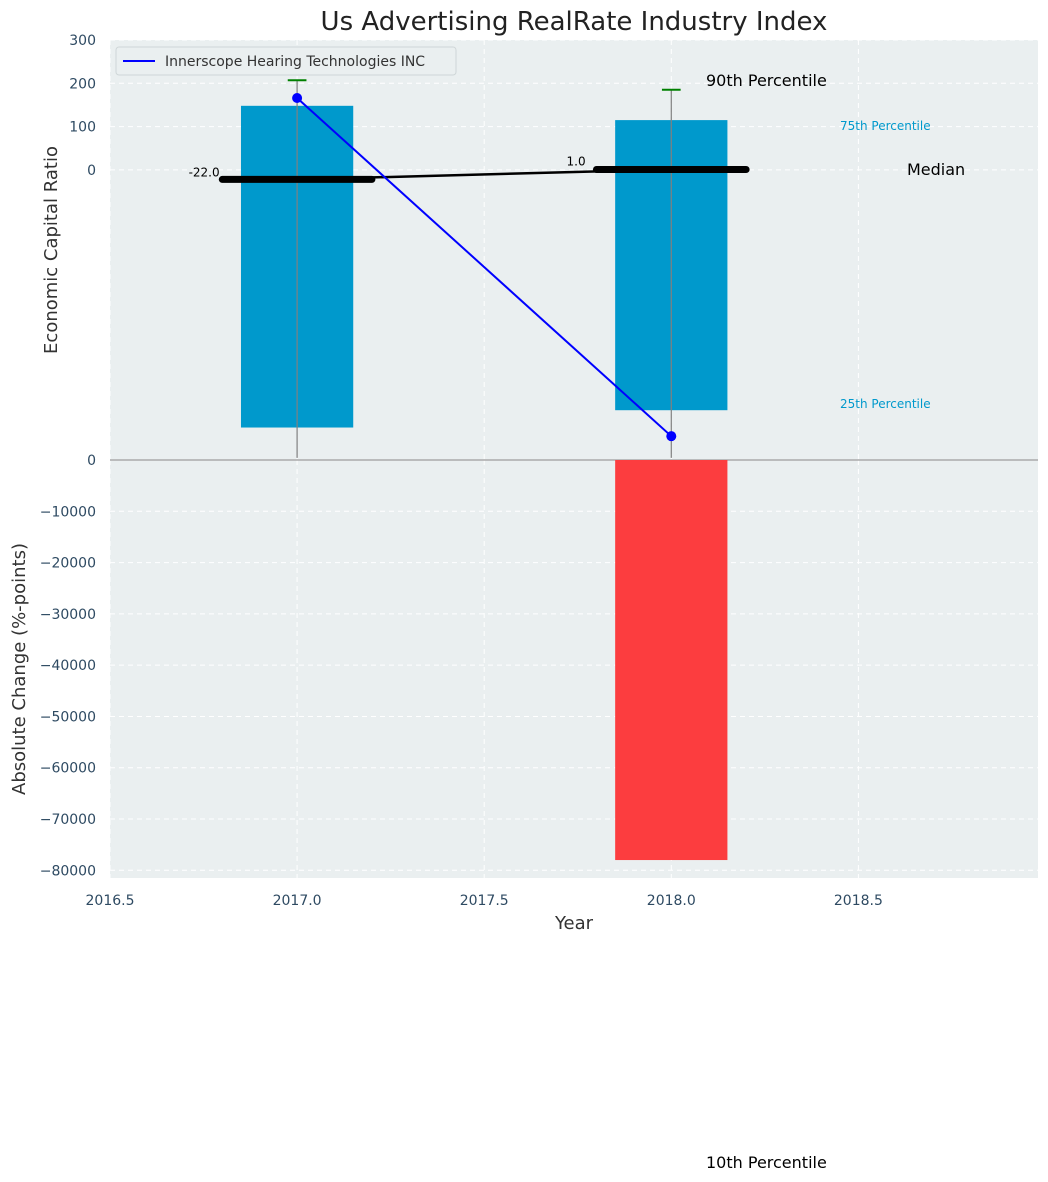 Image resolution: width=1048 pixels, height=1182 pixels. I want to click on p10-annotation: 10th Percentile, so click(766, 1162).